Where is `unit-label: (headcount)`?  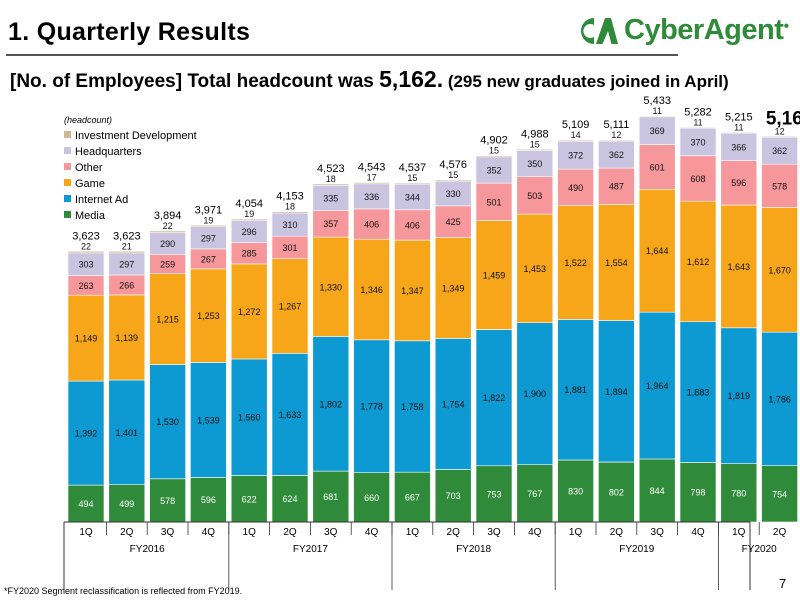
unit-label: (headcount) is located at coordinates (88, 120).